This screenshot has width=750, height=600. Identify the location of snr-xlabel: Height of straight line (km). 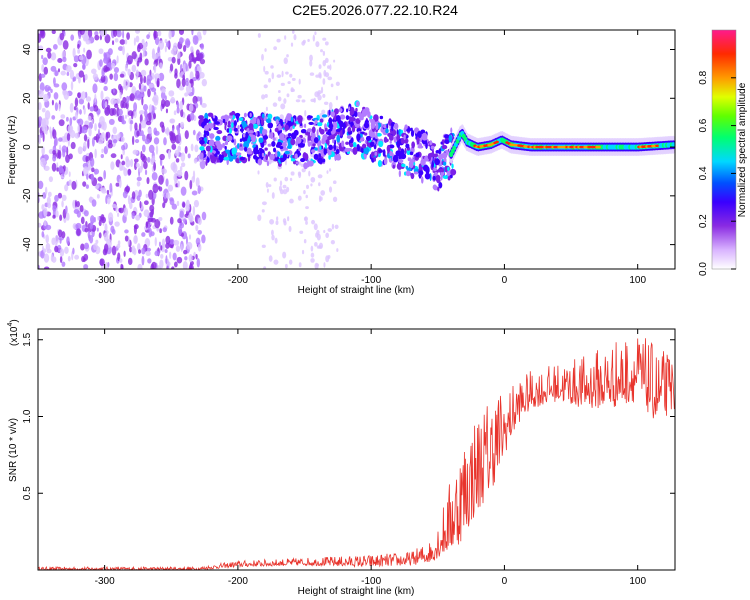
(356, 591).